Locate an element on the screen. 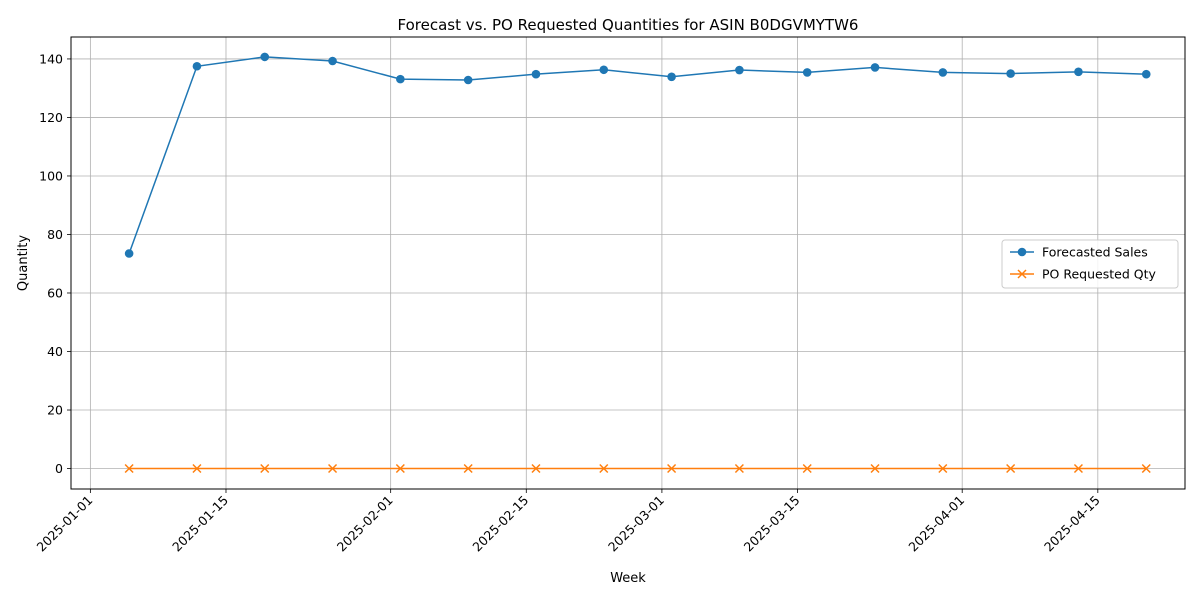 The image size is (1200, 600). legend-box is located at coordinates (1090, 264).